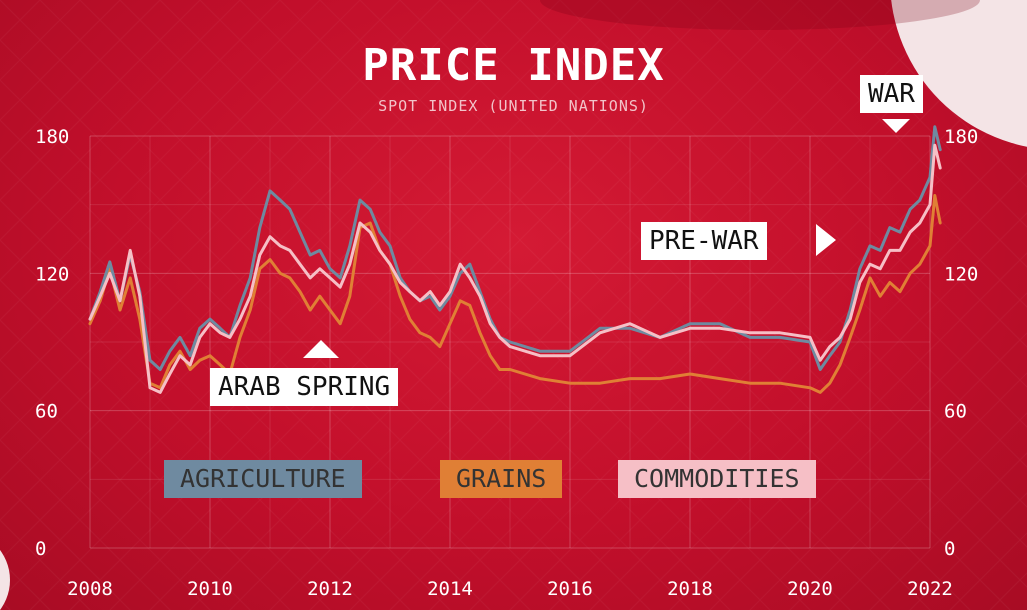 Image resolution: width=1027 pixels, height=610 pixels. Describe the element at coordinates (52, 137) in the screenshot. I see `y-tick-label-left: 180` at that location.